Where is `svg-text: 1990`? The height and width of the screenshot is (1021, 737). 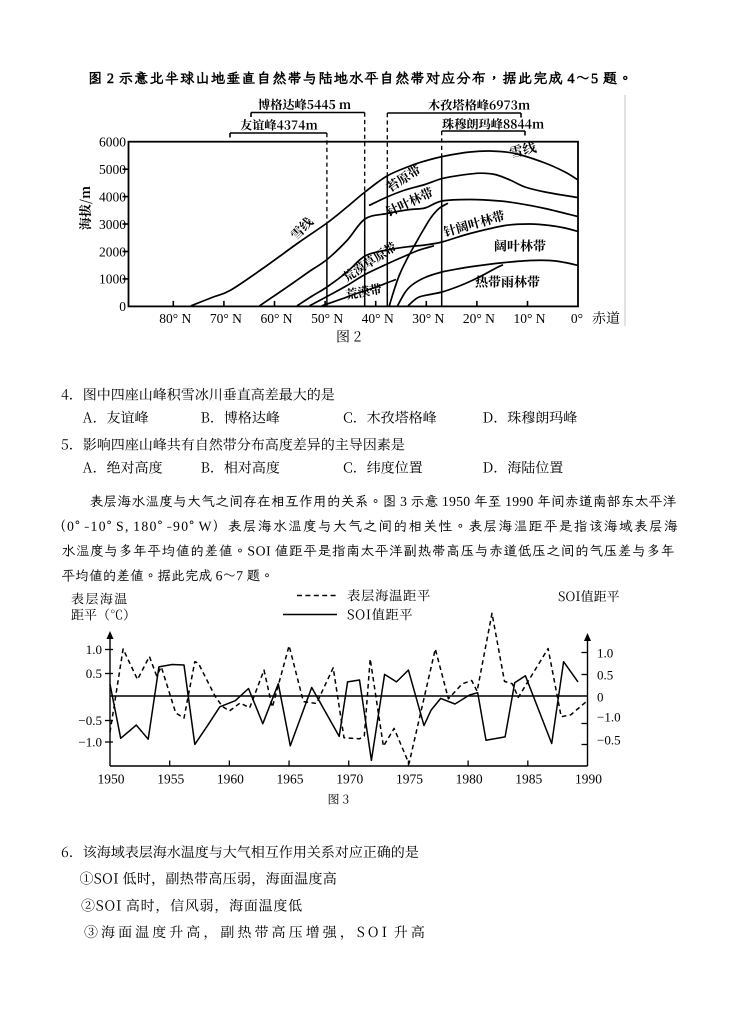
svg-text: 1990 is located at coordinates (588, 779).